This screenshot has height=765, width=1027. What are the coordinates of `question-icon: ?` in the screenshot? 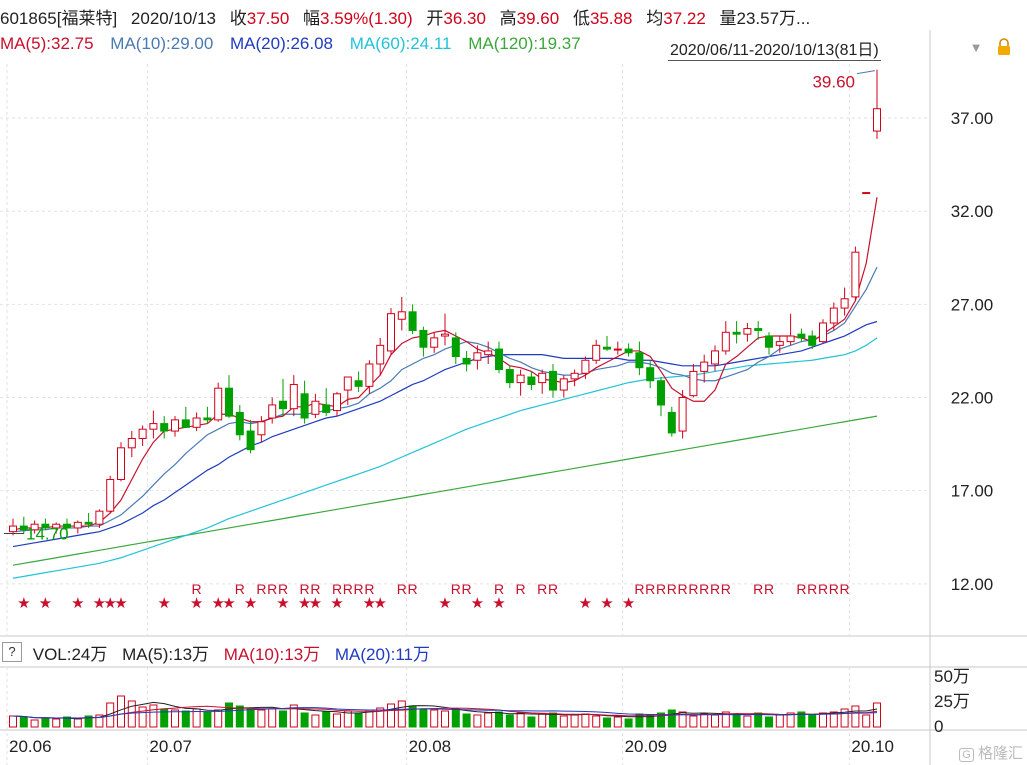 It's located at (12, 652).